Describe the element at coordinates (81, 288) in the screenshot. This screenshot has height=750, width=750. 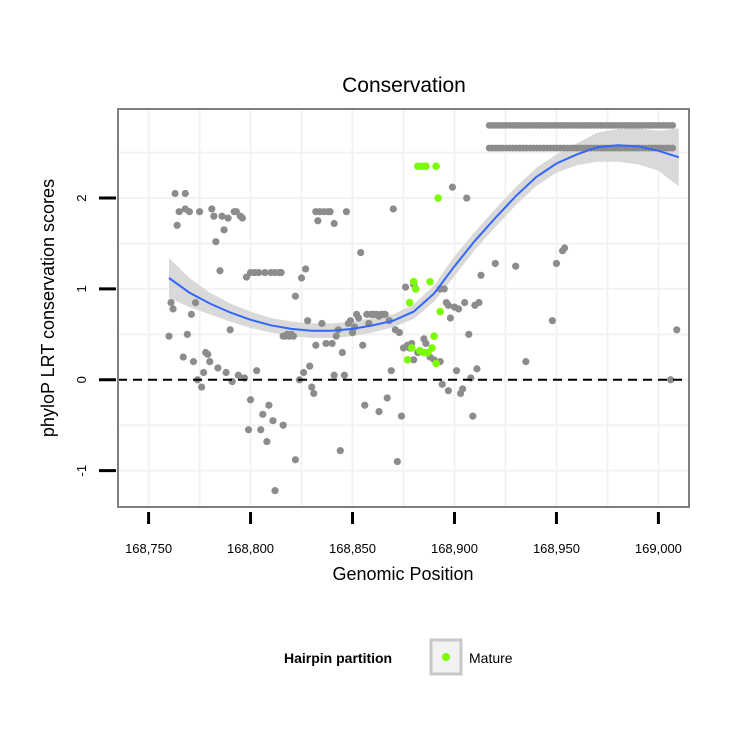
I see `y-tick-label: 1` at that location.